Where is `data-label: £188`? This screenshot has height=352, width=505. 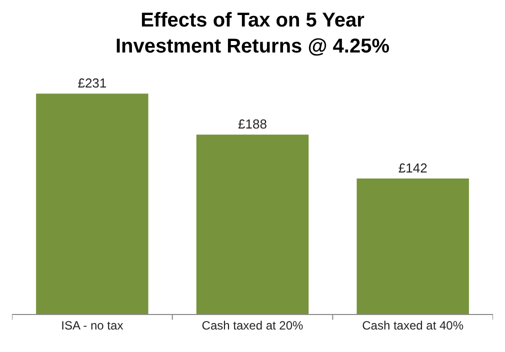
data-label: £188 is located at coordinates (252, 124).